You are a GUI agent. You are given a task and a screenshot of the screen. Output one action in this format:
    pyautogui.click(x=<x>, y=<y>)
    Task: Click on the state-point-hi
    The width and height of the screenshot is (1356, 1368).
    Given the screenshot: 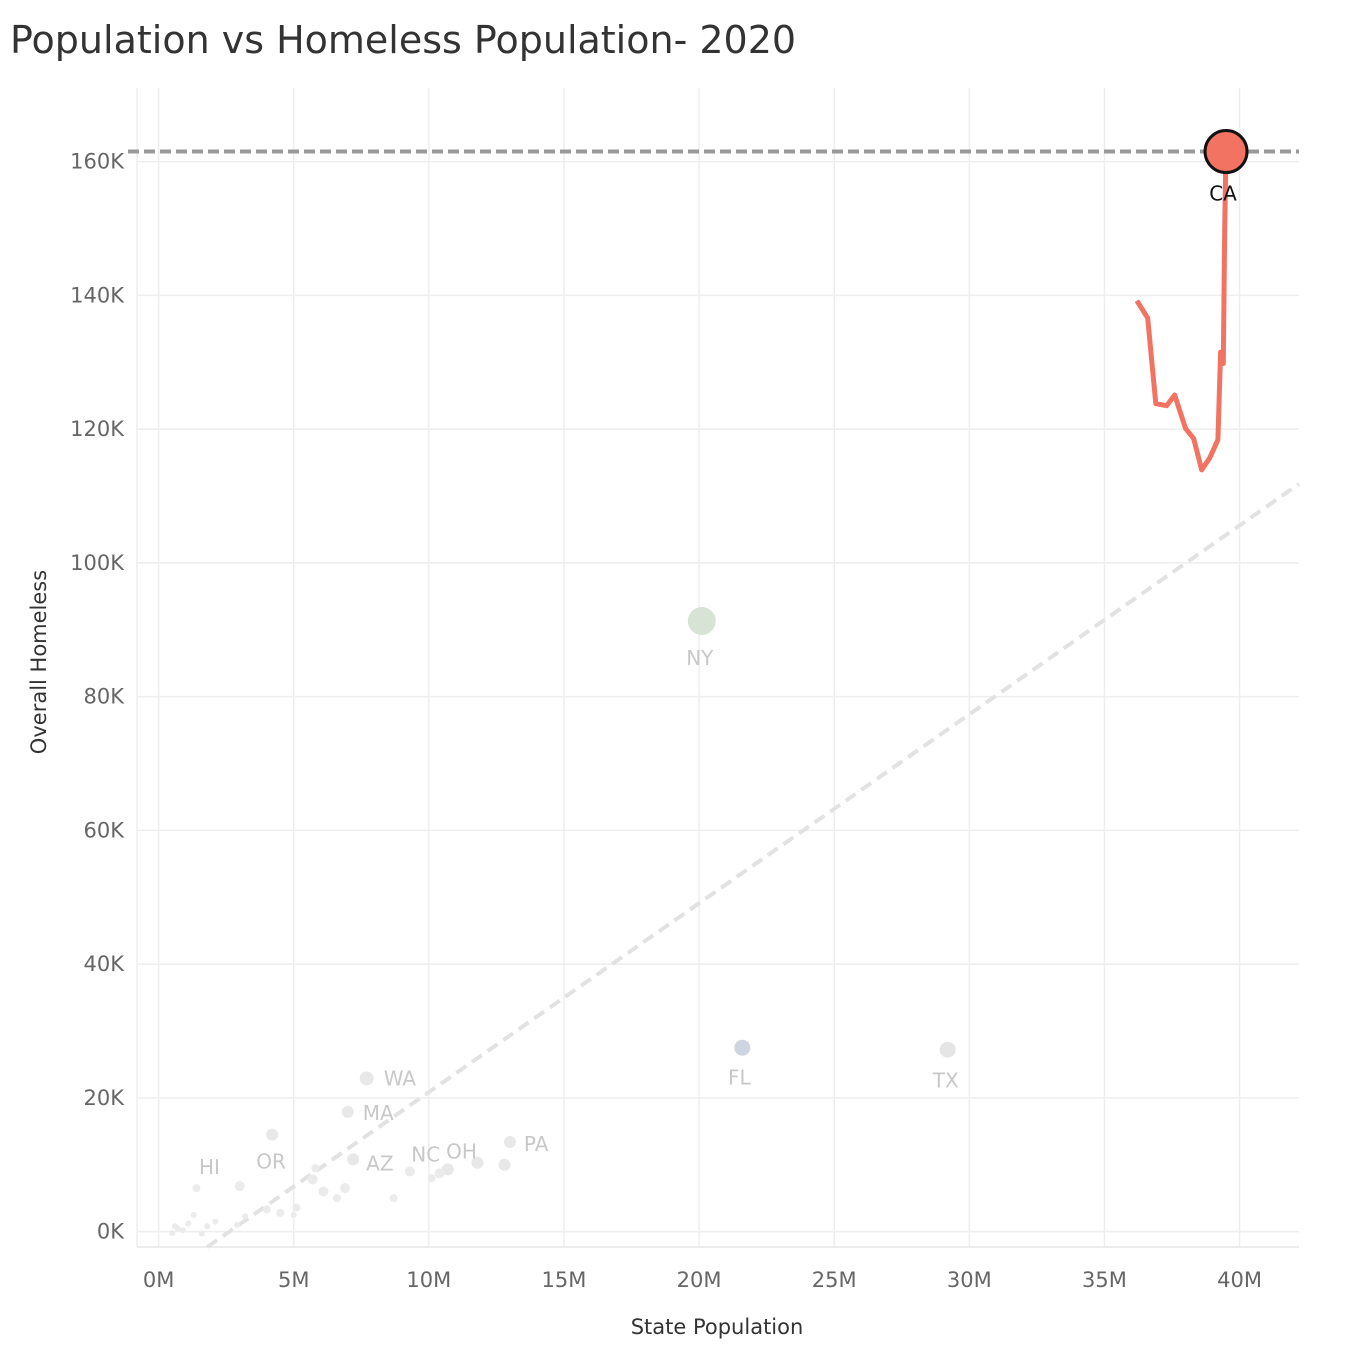 What is the action you would take?
    pyautogui.click(x=196, y=1188)
    